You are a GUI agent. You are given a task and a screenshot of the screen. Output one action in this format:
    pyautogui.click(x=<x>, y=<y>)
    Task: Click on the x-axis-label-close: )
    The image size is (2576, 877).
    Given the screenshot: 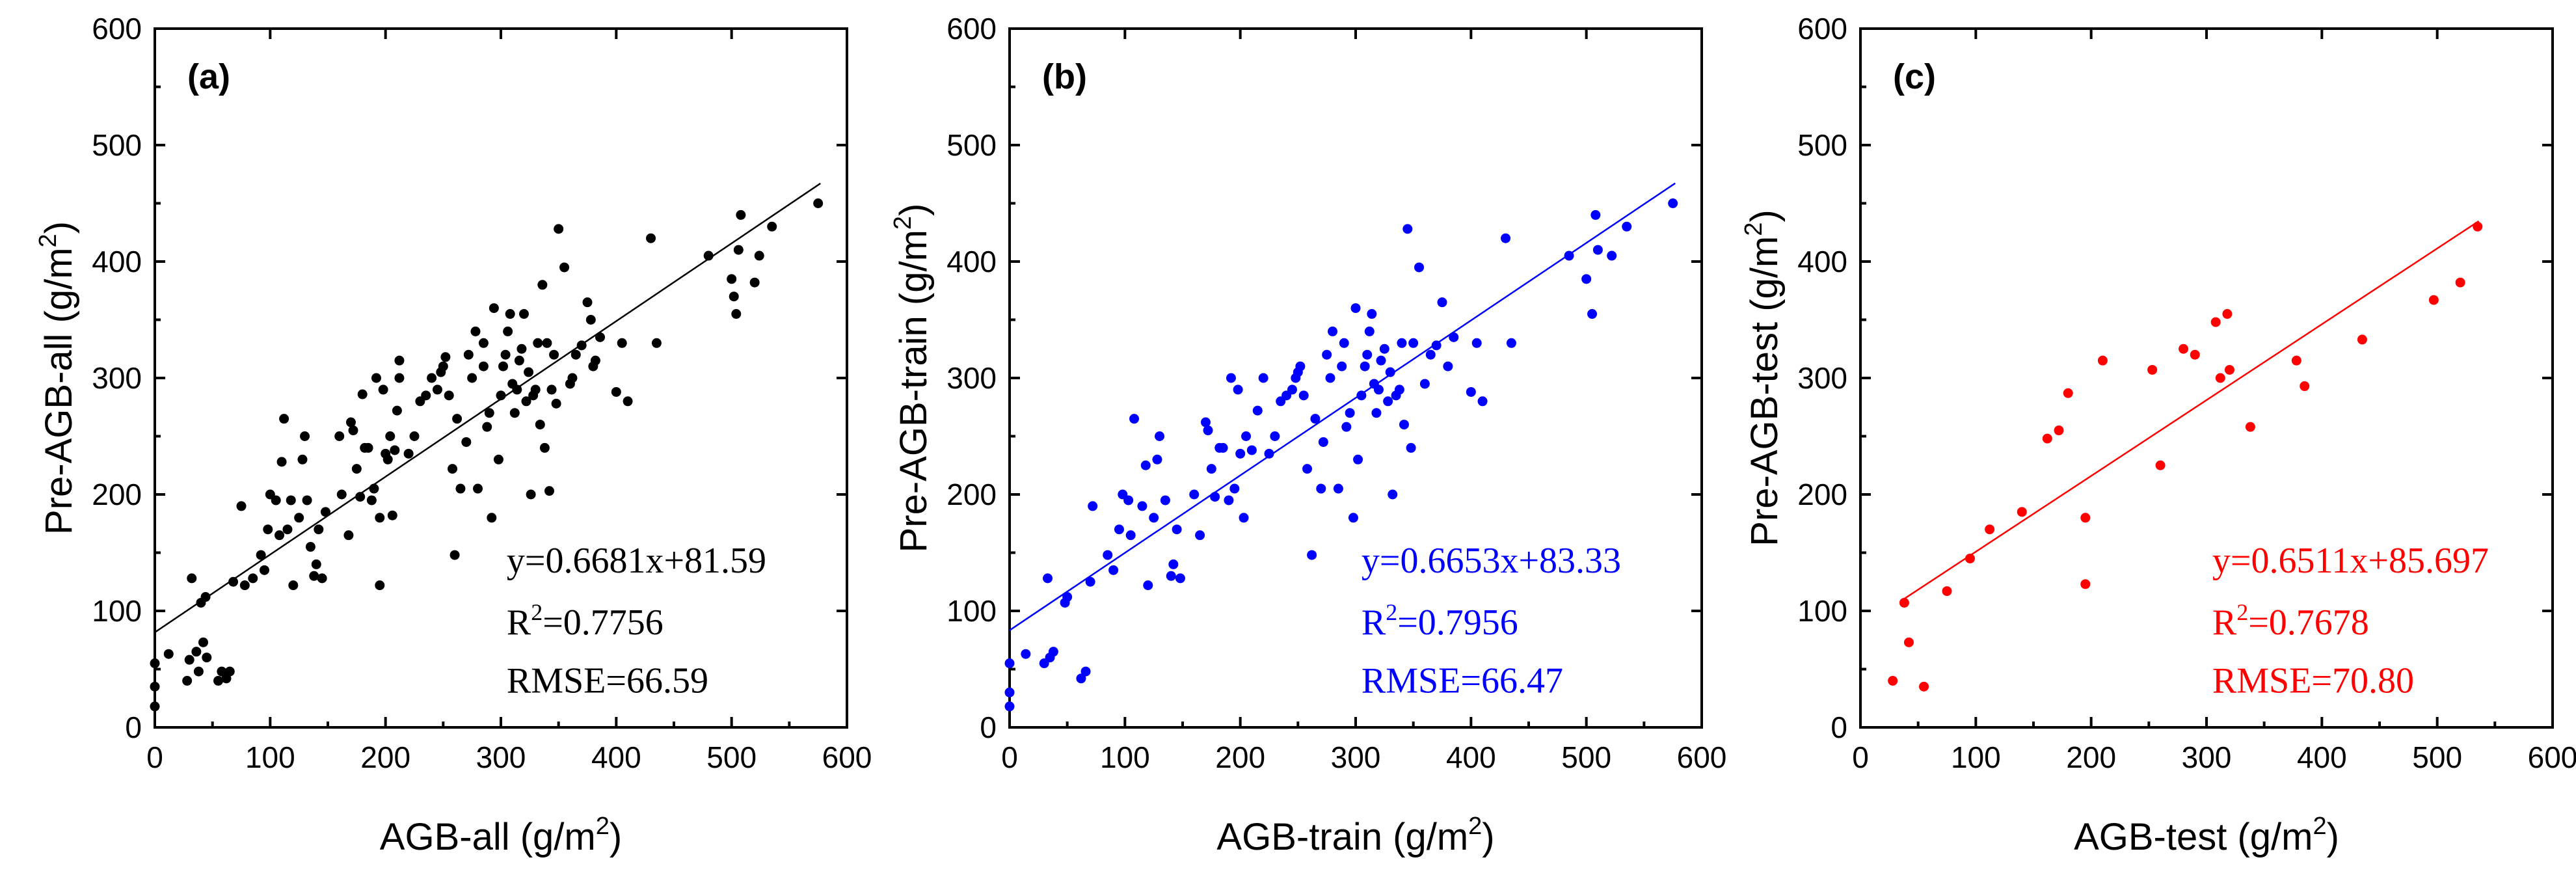 What is the action you would take?
    pyautogui.click(x=2333, y=837)
    